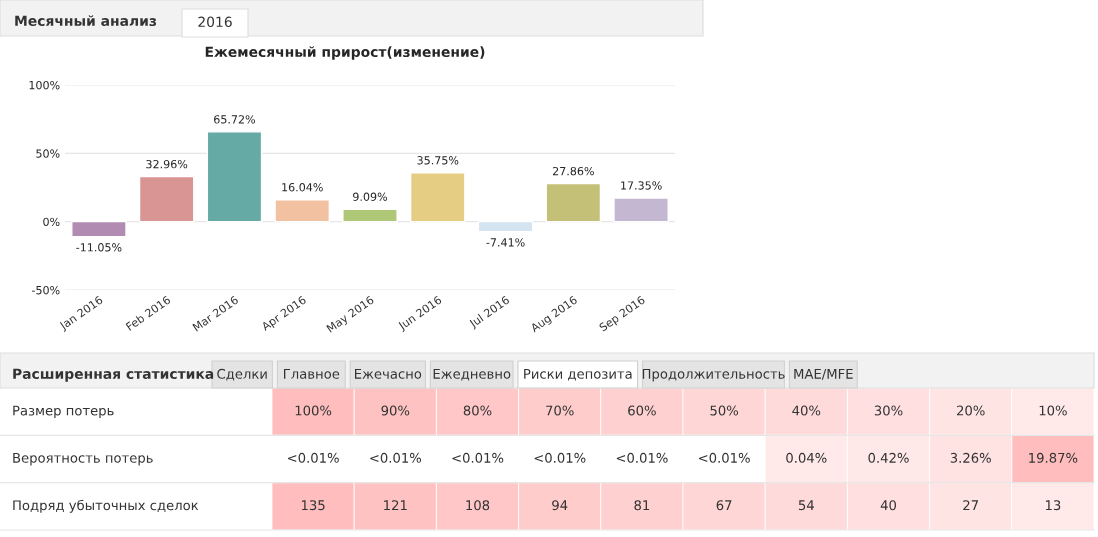 This screenshot has height=537, width=1098. What do you see at coordinates (806, 505) in the screenshot?
I see `data-label: 54` at bounding box center [806, 505].